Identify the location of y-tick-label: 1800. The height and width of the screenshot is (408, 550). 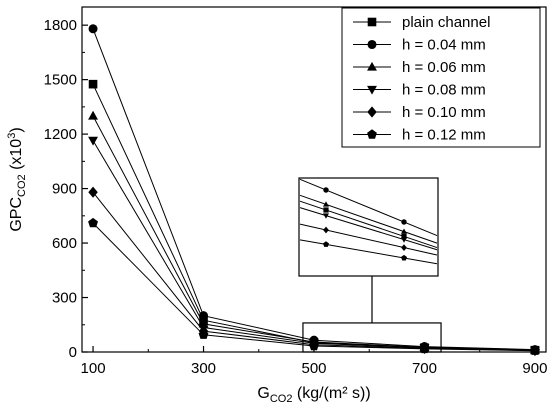
(60, 25).